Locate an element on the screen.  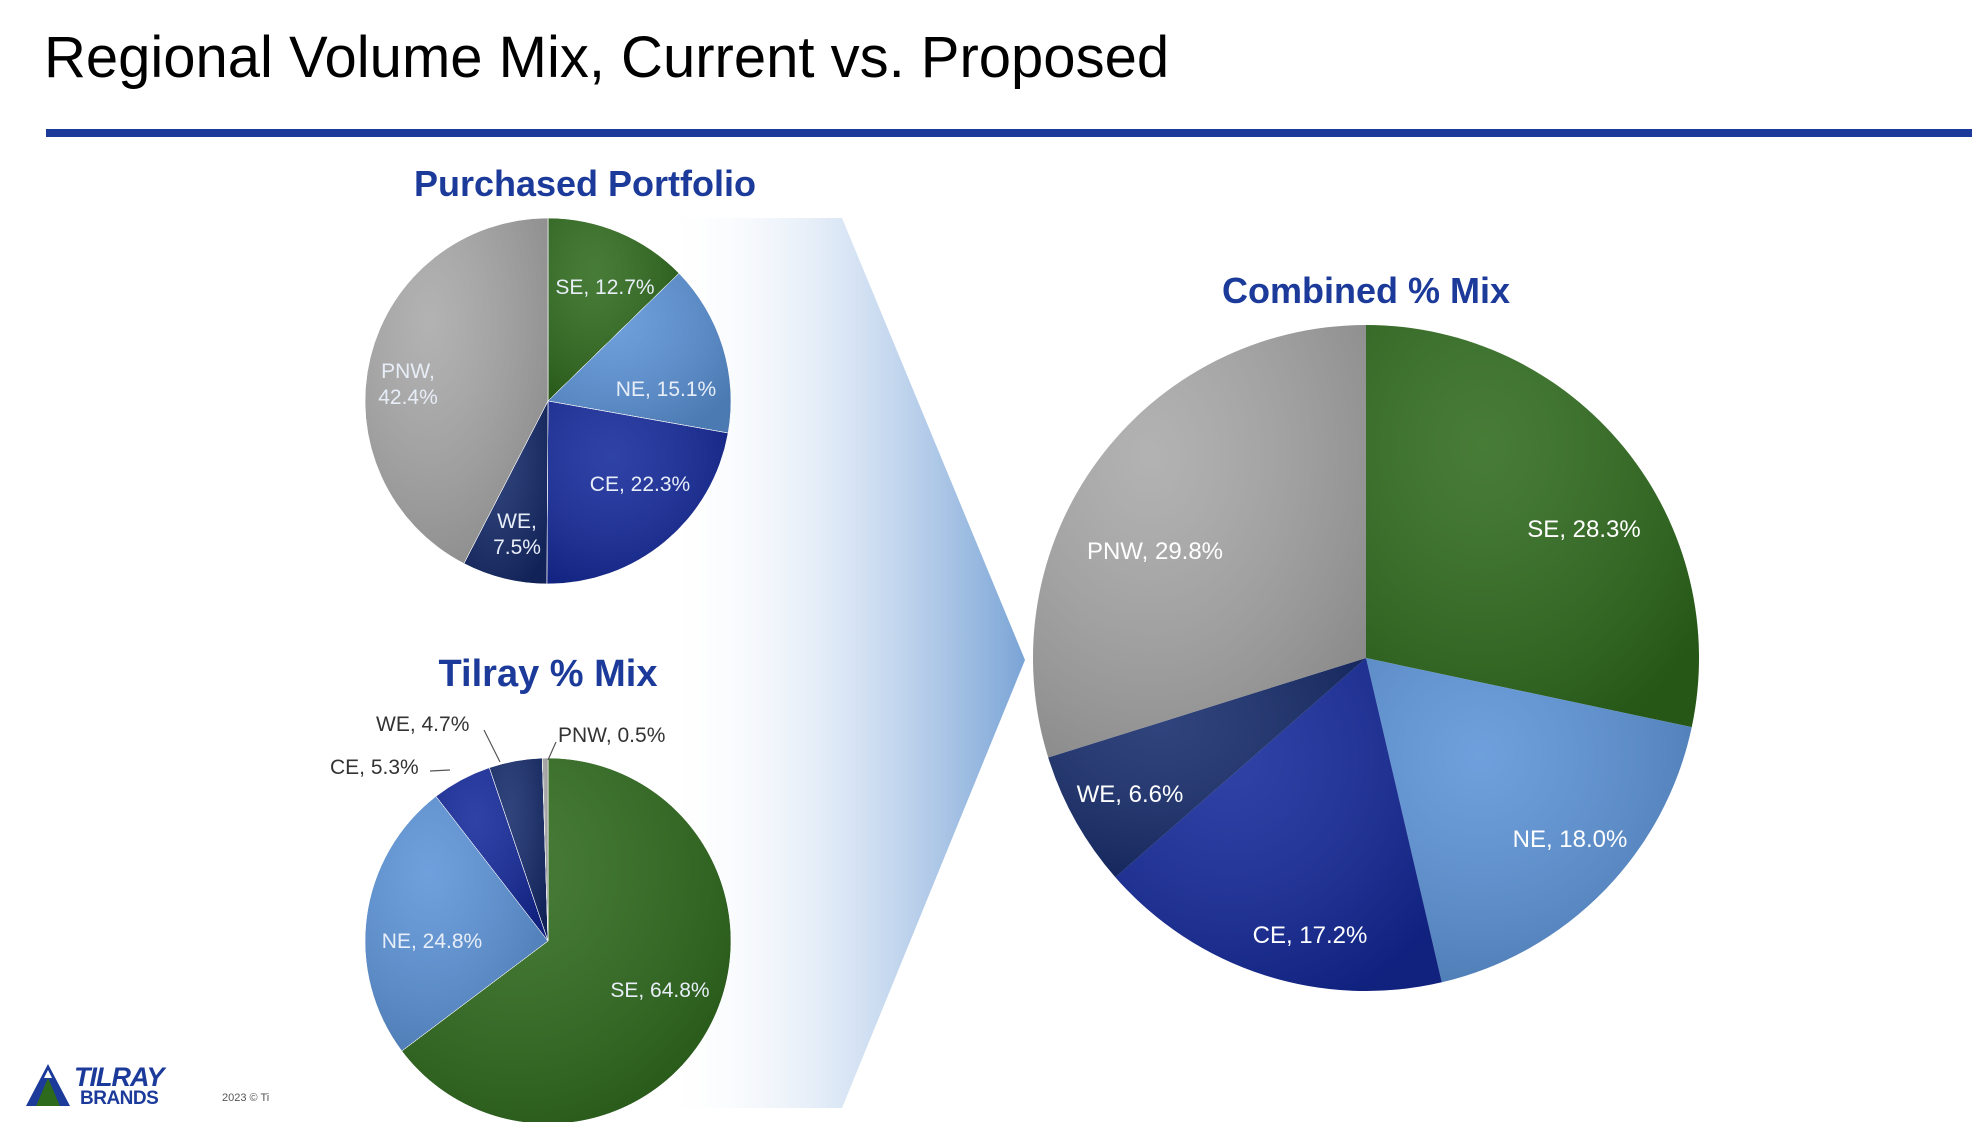
pie-label-se: SE, 28.3% is located at coordinates (1583, 529).